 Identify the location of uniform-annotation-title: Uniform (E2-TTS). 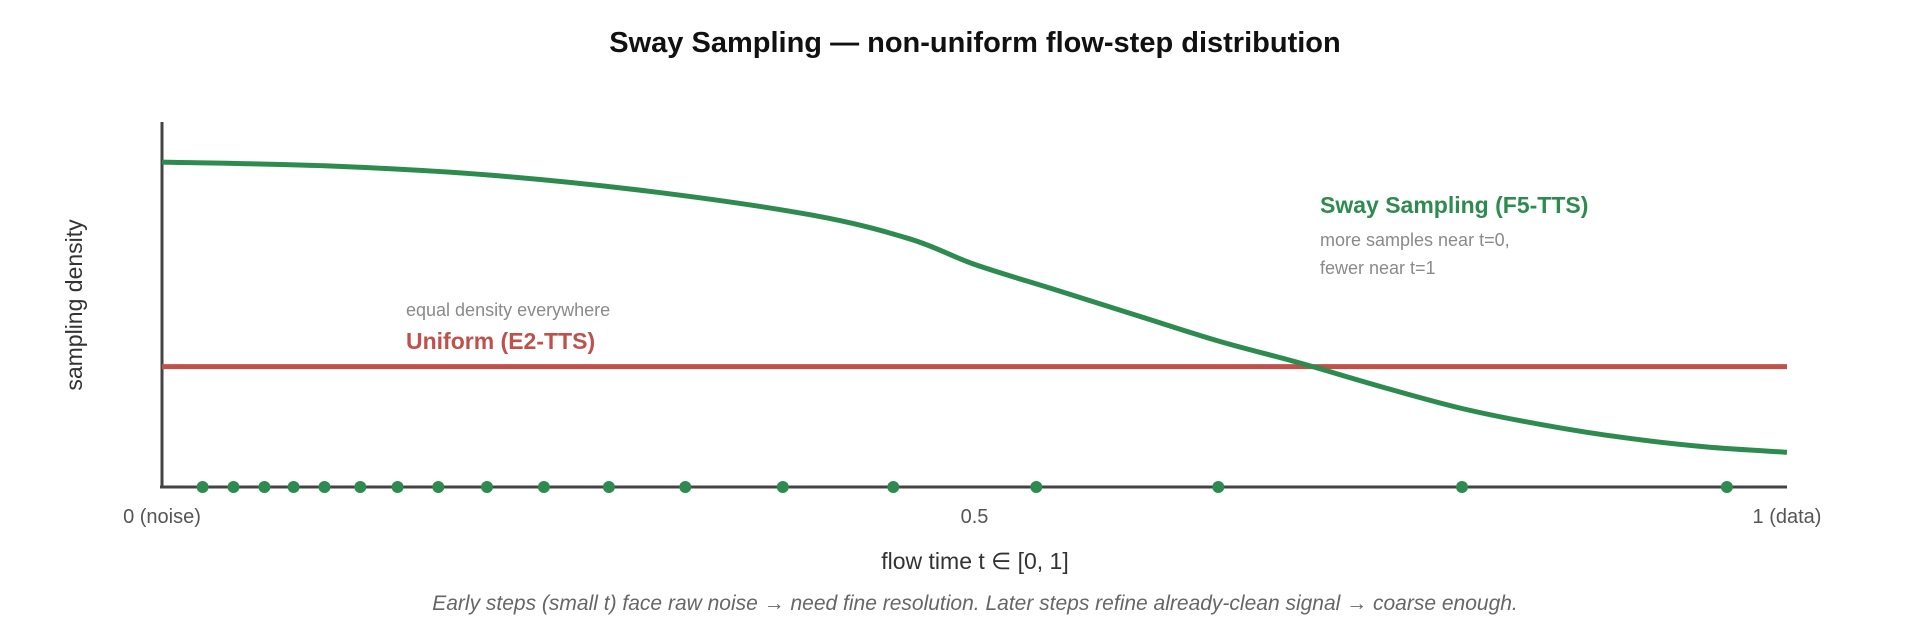
(500, 341).